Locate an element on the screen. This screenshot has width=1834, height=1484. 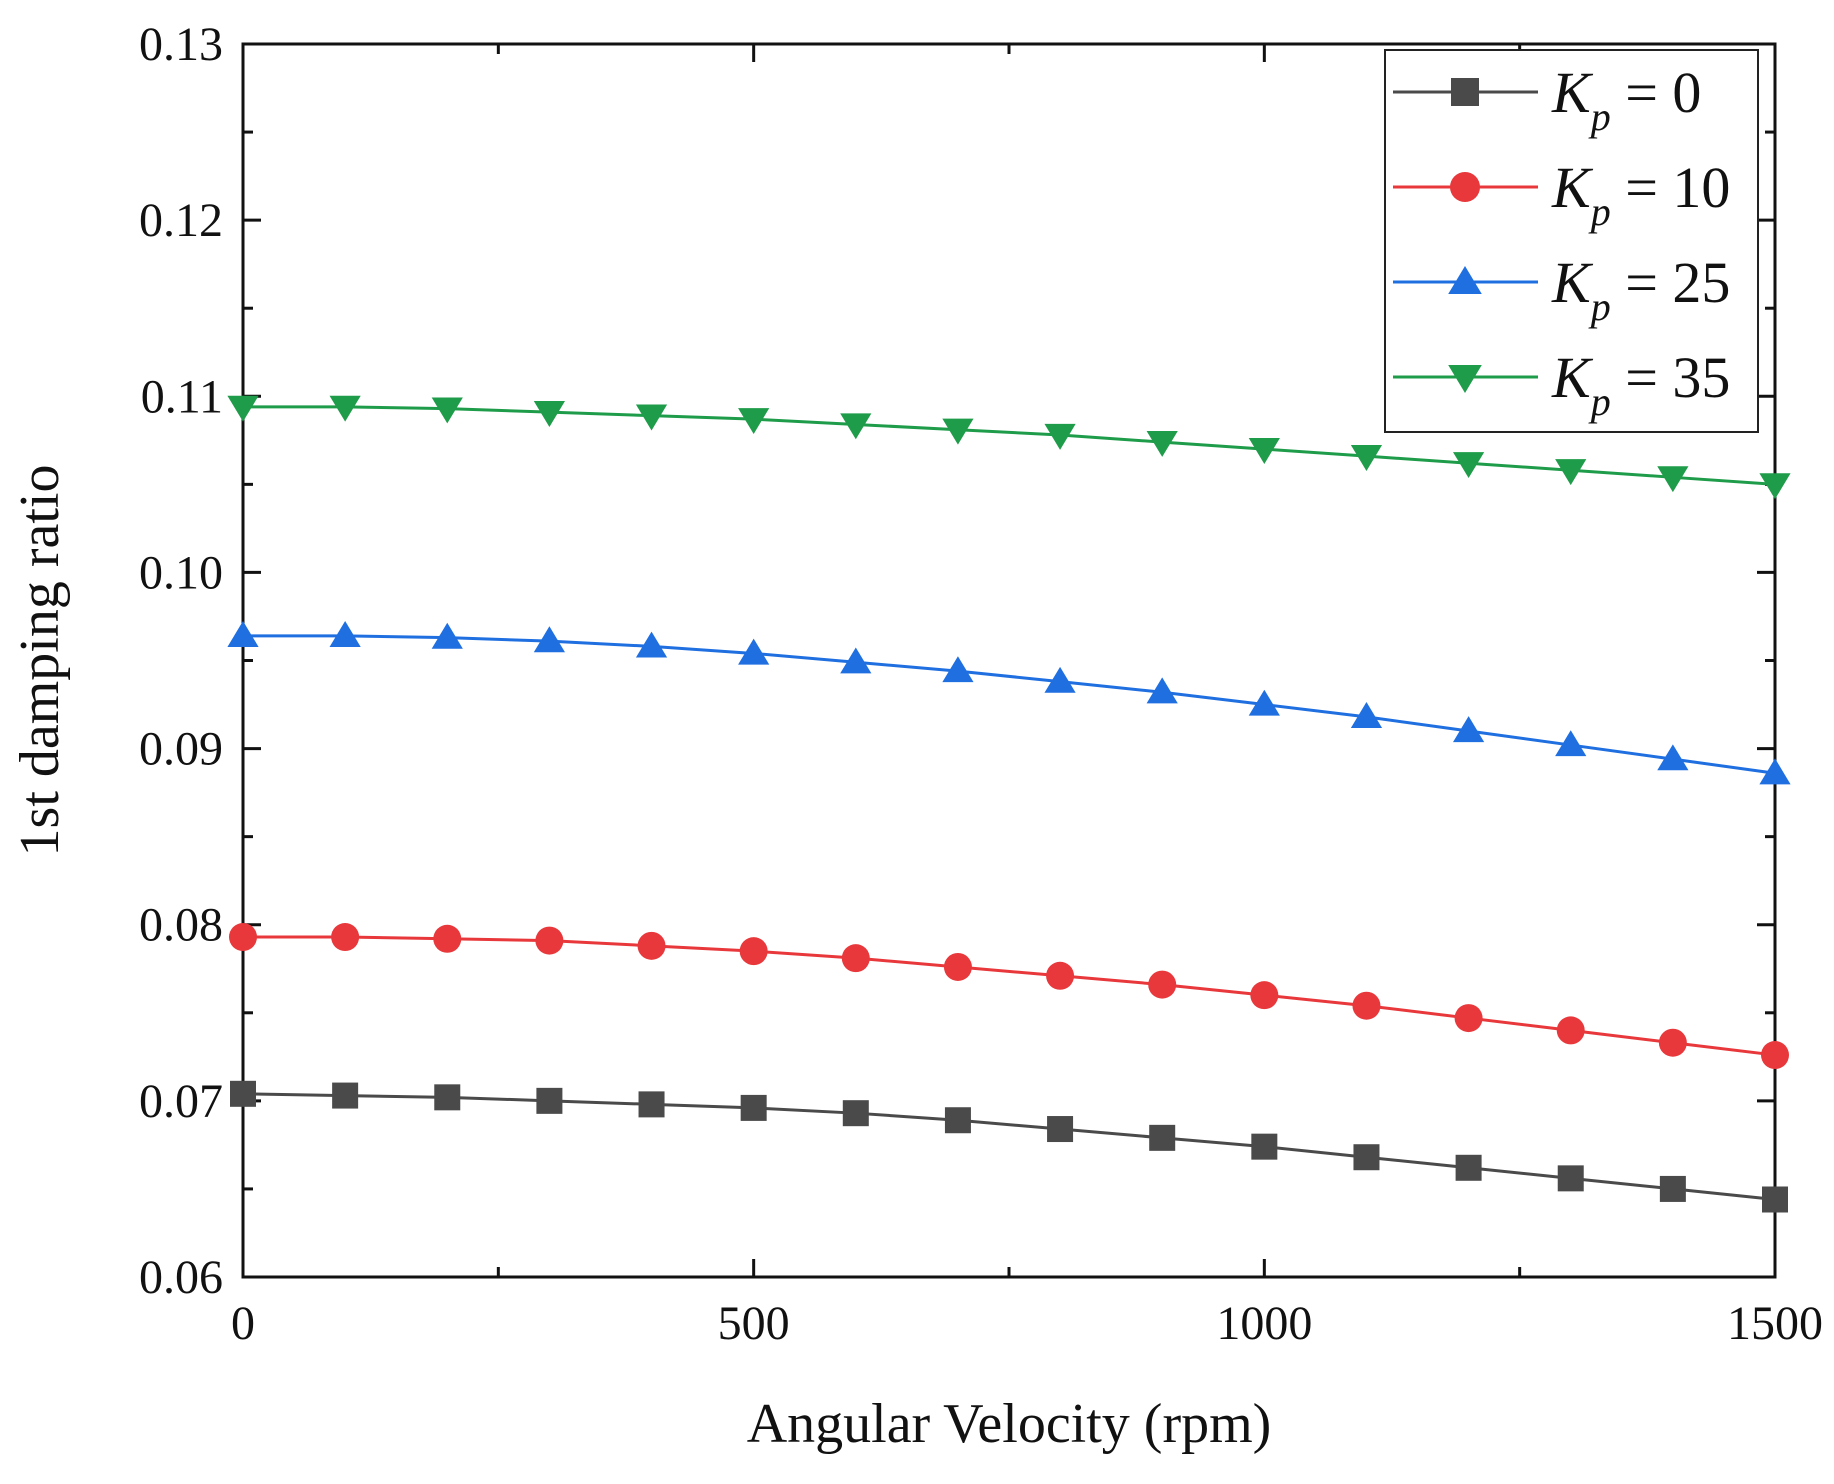
y-tick-label: 0.10 is located at coordinates (181, 572).